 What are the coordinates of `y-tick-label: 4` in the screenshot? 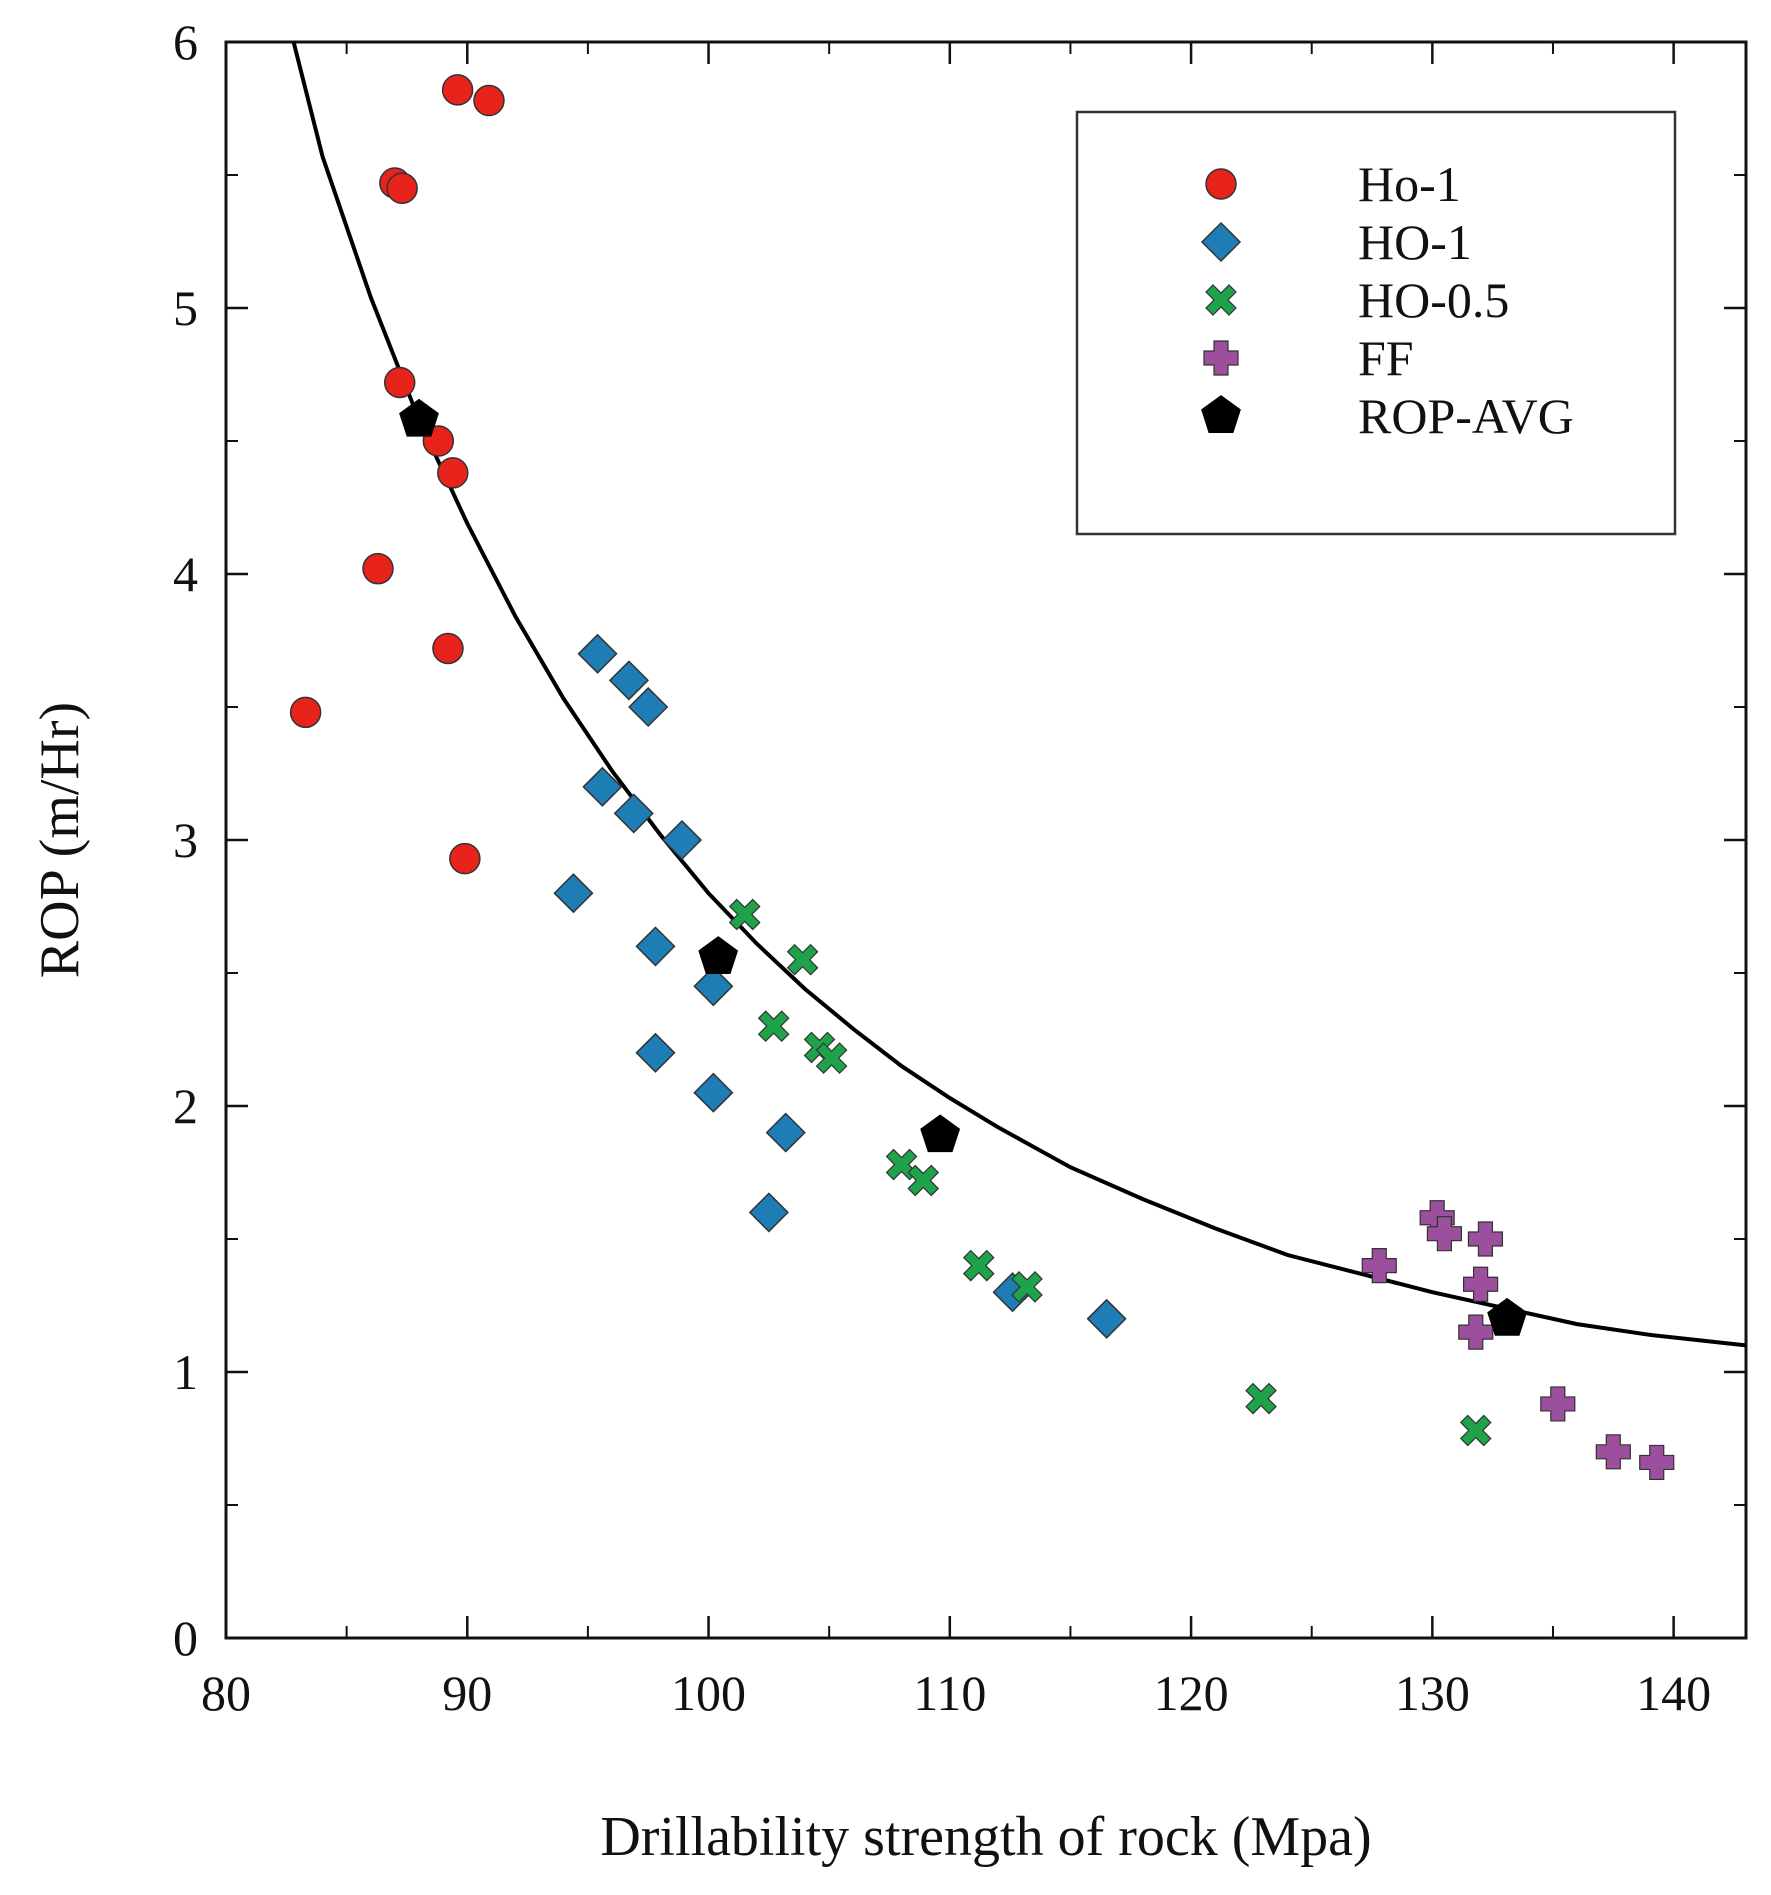 It's located at (185, 574).